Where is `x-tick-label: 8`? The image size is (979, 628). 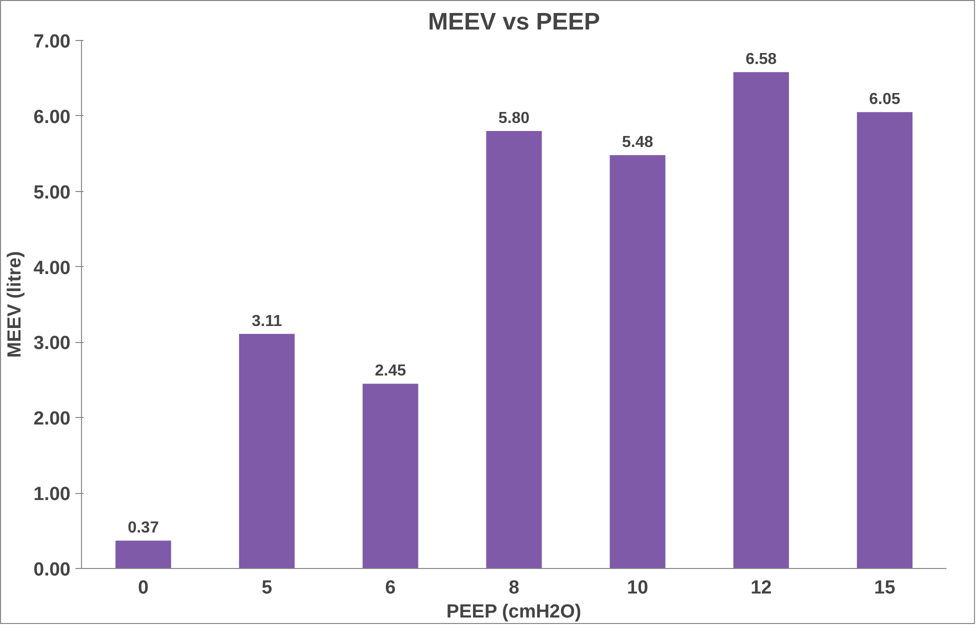
x-tick-label: 8 is located at coordinates (514, 588).